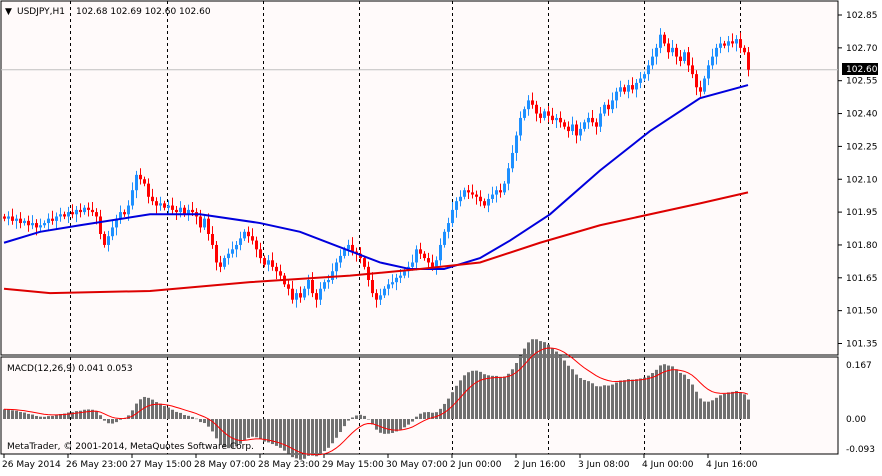 The width and height of the screenshot is (882, 476). I want to click on collapse-triangle-icon: ▼, so click(8, 12).